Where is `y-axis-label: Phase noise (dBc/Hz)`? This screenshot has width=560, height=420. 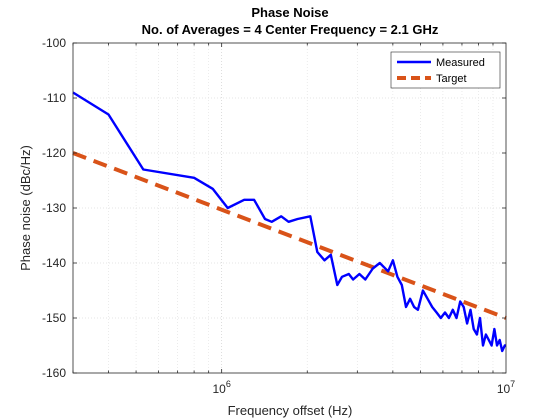 y-axis-label: Phase noise (dBc/Hz) is located at coordinates (25, 208).